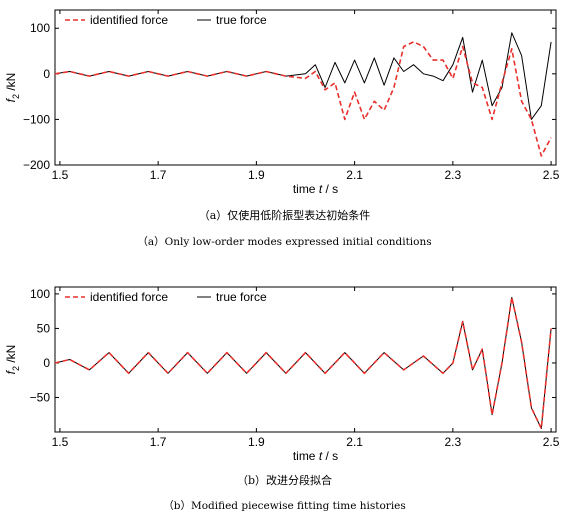 The width and height of the screenshot is (569, 521). Describe the element at coordinates (284, 480) in the screenshot. I see `caption-b-chinese: （b）改进分段拟合` at that location.